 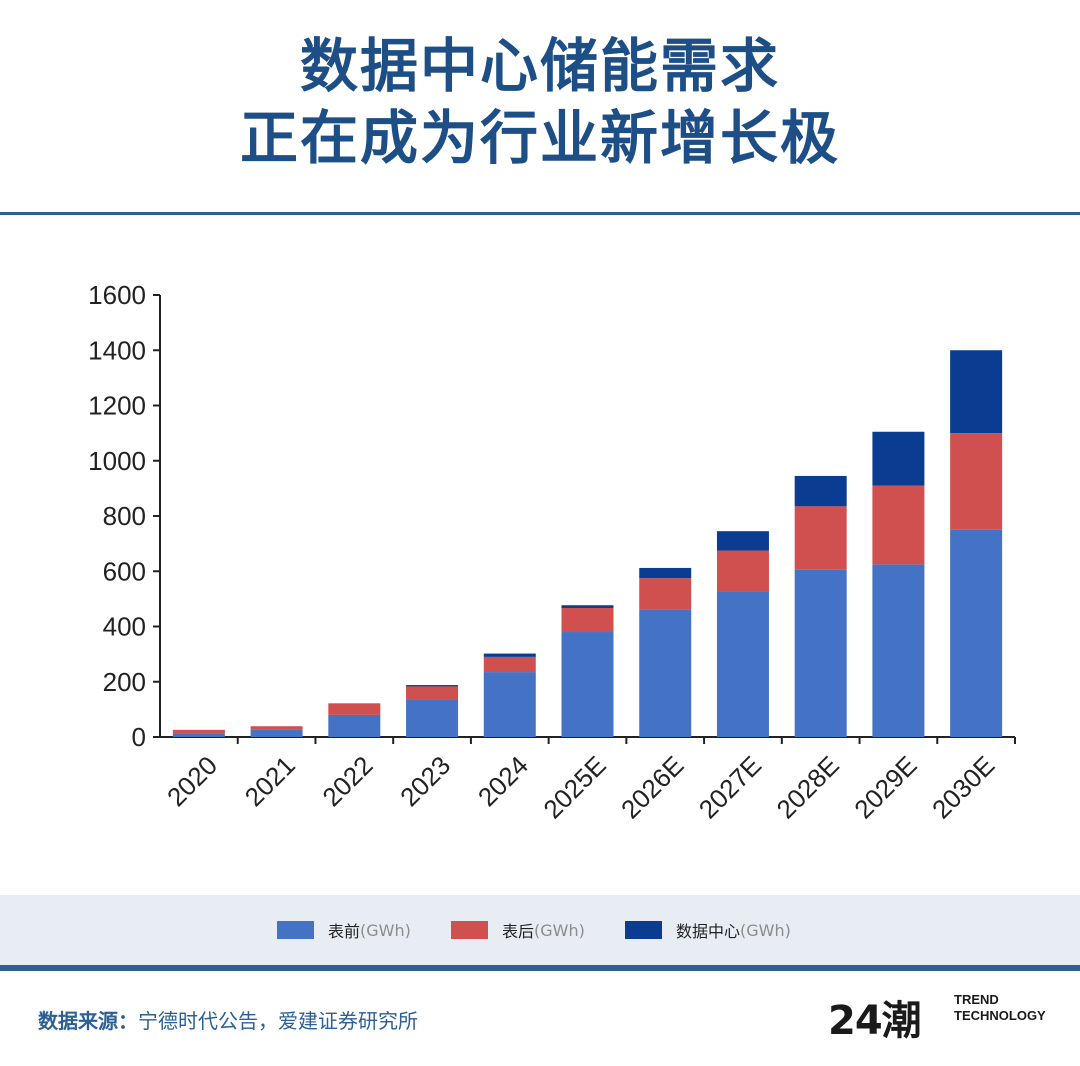 I want to click on bar-segment-表后-2024, so click(x=509, y=664).